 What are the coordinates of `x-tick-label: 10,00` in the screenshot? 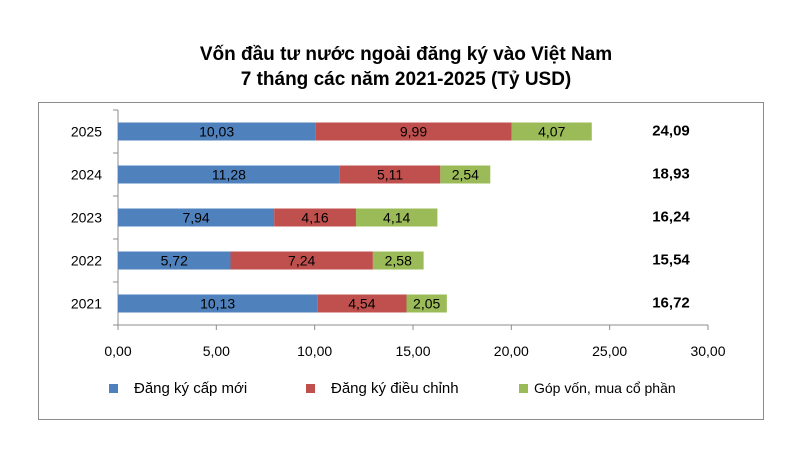 It's located at (314, 351).